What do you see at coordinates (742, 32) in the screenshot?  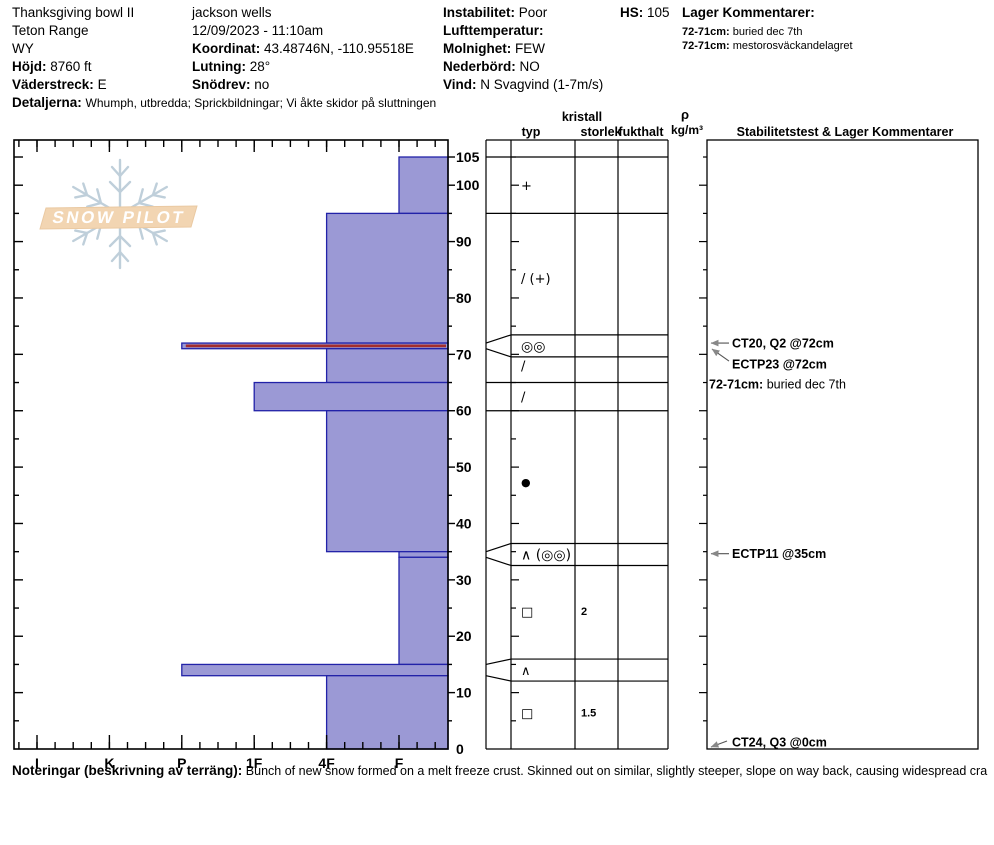 I see `layer-comment-item: 72-71cm: buried dec 7th` at bounding box center [742, 32].